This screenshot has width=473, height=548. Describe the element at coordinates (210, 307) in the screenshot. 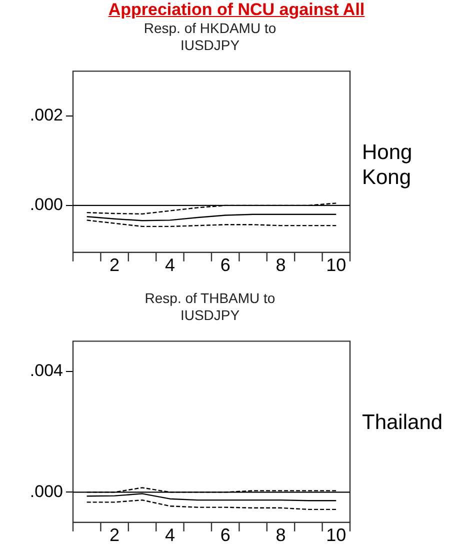

I see `chart-title: Resp. of THBAMU to IUSDJPY` at that location.